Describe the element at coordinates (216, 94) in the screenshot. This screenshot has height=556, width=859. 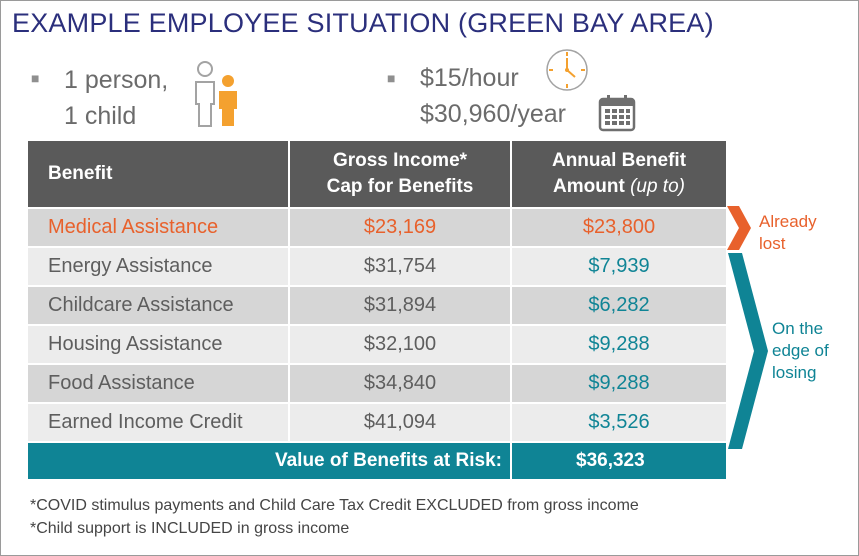
I see `parent-child-icon` at that location.